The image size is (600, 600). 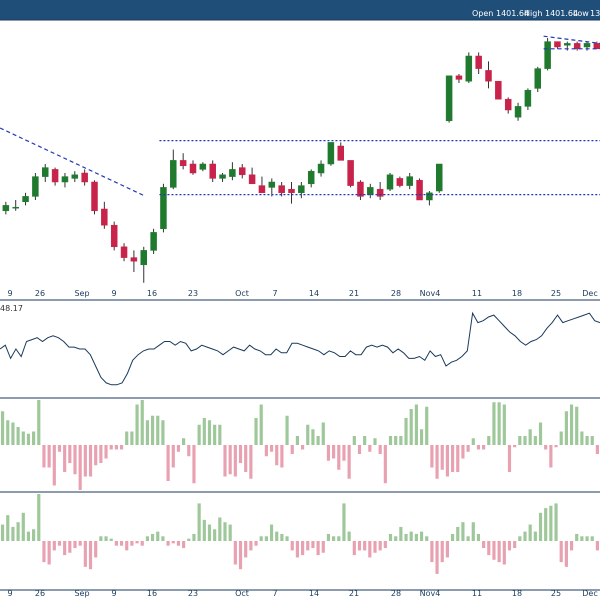 I want to click on rsi-label: 48.17, so click(x=11, y=308).